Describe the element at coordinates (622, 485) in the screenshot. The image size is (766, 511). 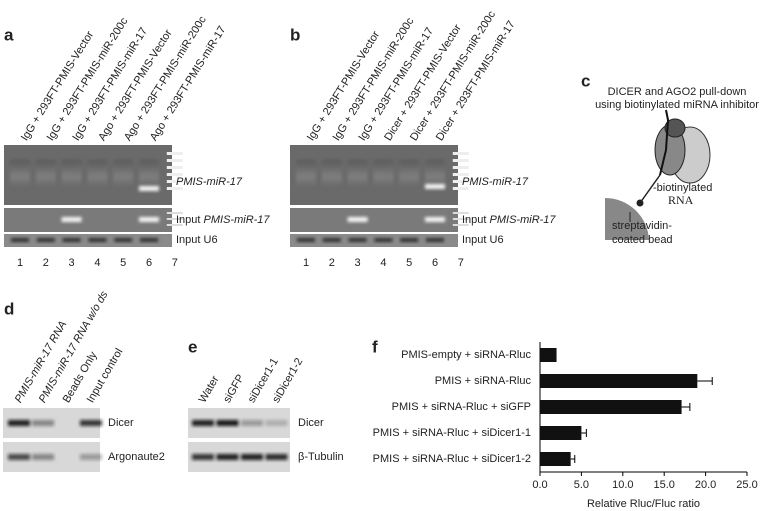
I see `x-tick-label: 10.0` at that location.